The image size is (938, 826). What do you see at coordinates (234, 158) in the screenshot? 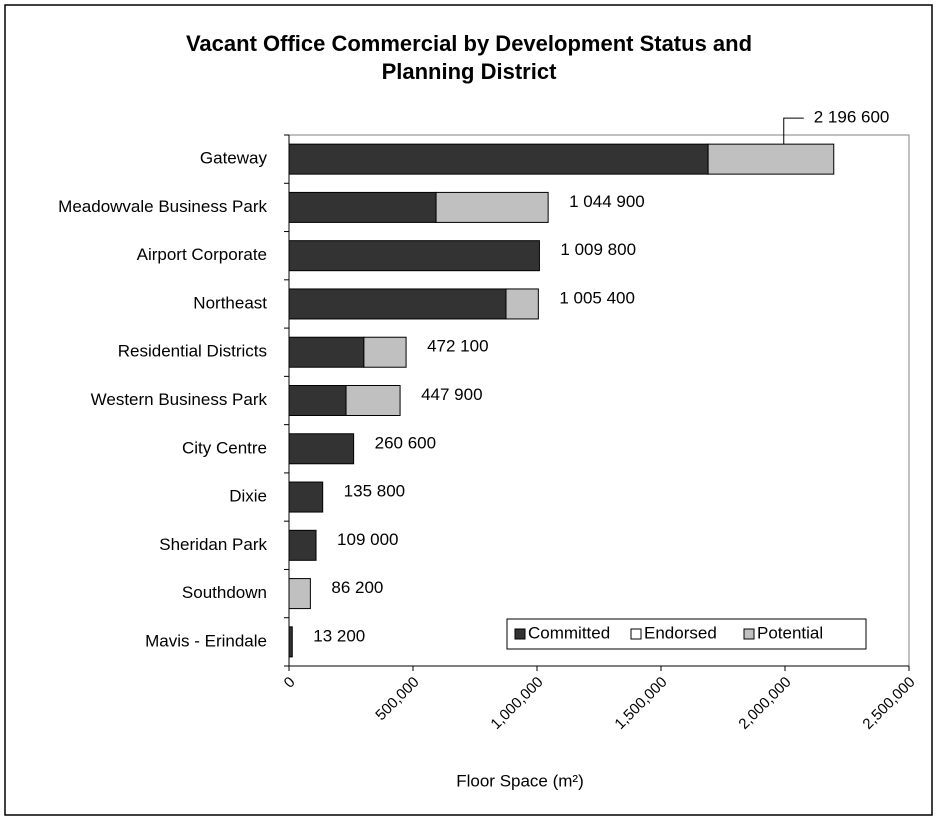
I see `y-tick-label: Gateway` at bounding box center [234, 158].